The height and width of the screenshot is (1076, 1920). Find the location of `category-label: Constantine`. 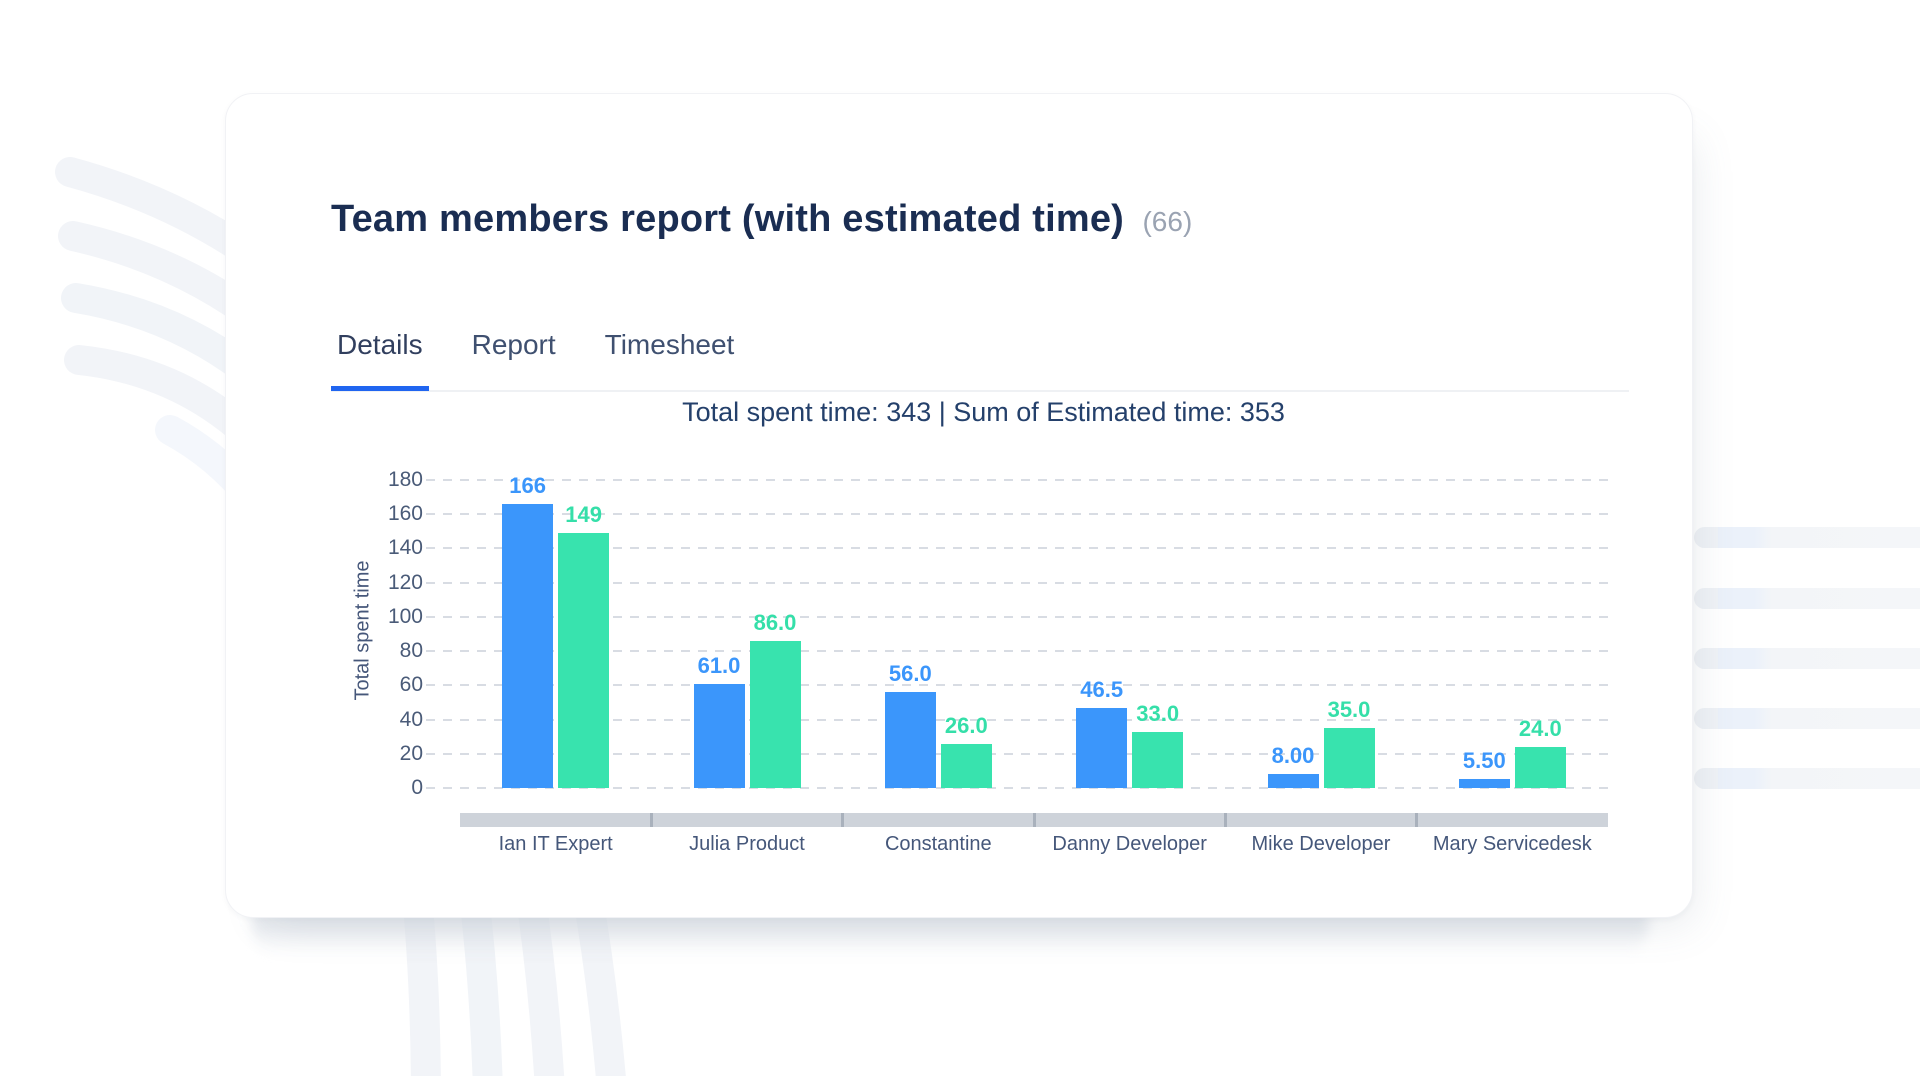

category-label: Constantine is located at coordinates (938, 844).